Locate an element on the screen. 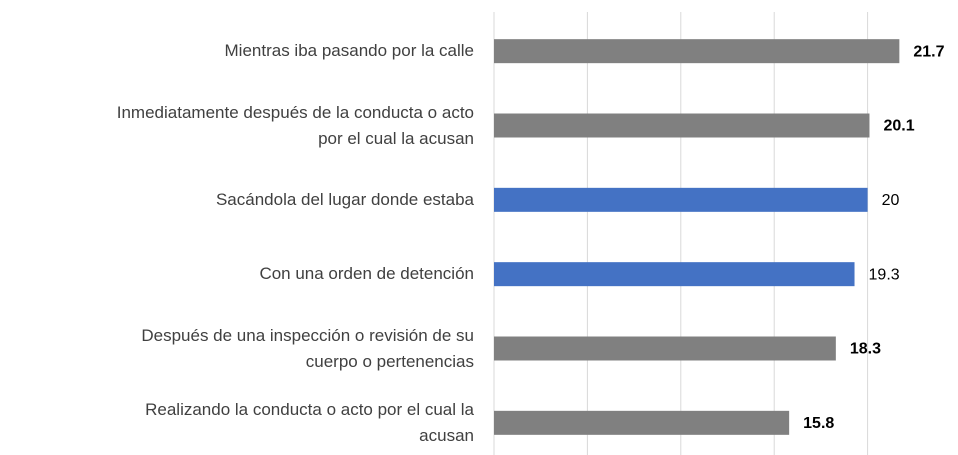 The height and width of the screenshot is (455, 958). value-label: 20.1 is located at coordinates (898, 126).